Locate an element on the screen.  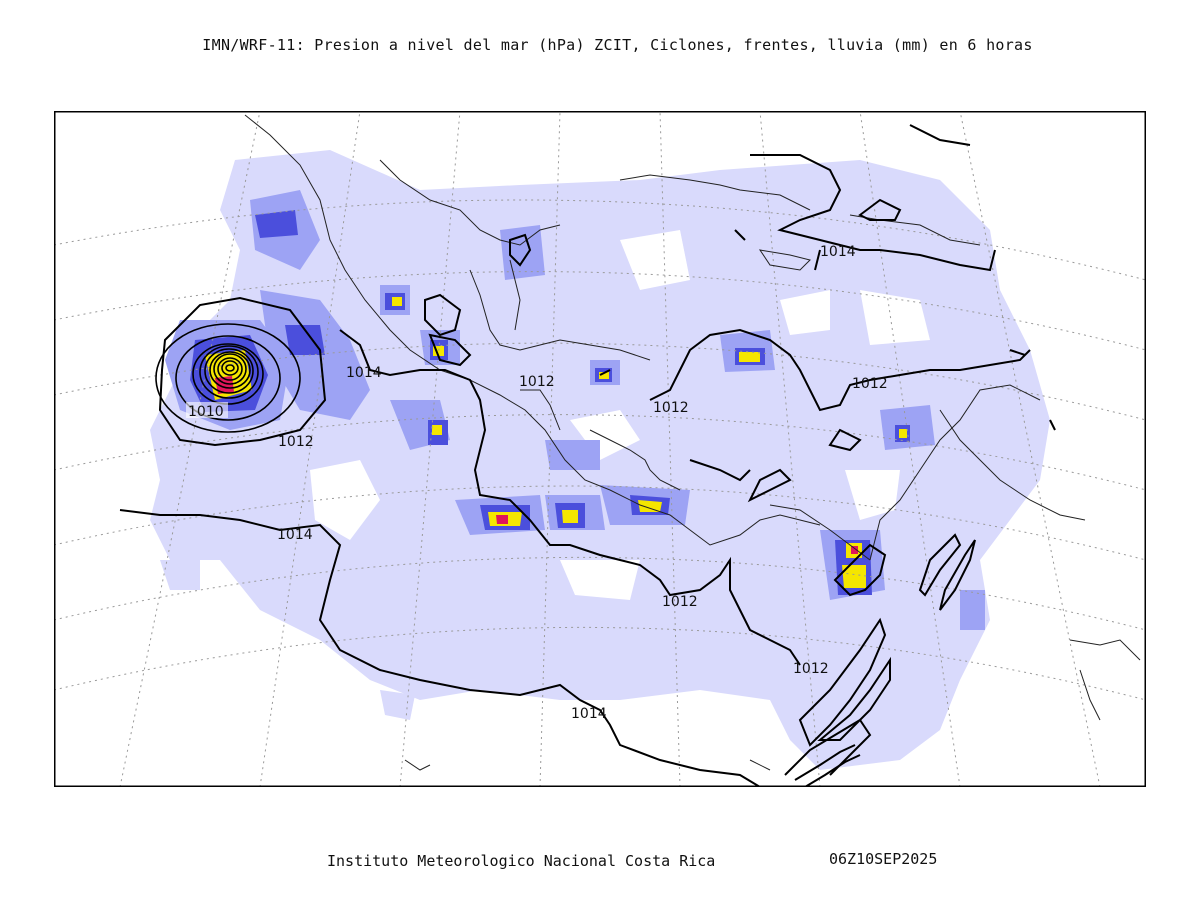
isobar-1012-main is located at coordinates (570, 497).